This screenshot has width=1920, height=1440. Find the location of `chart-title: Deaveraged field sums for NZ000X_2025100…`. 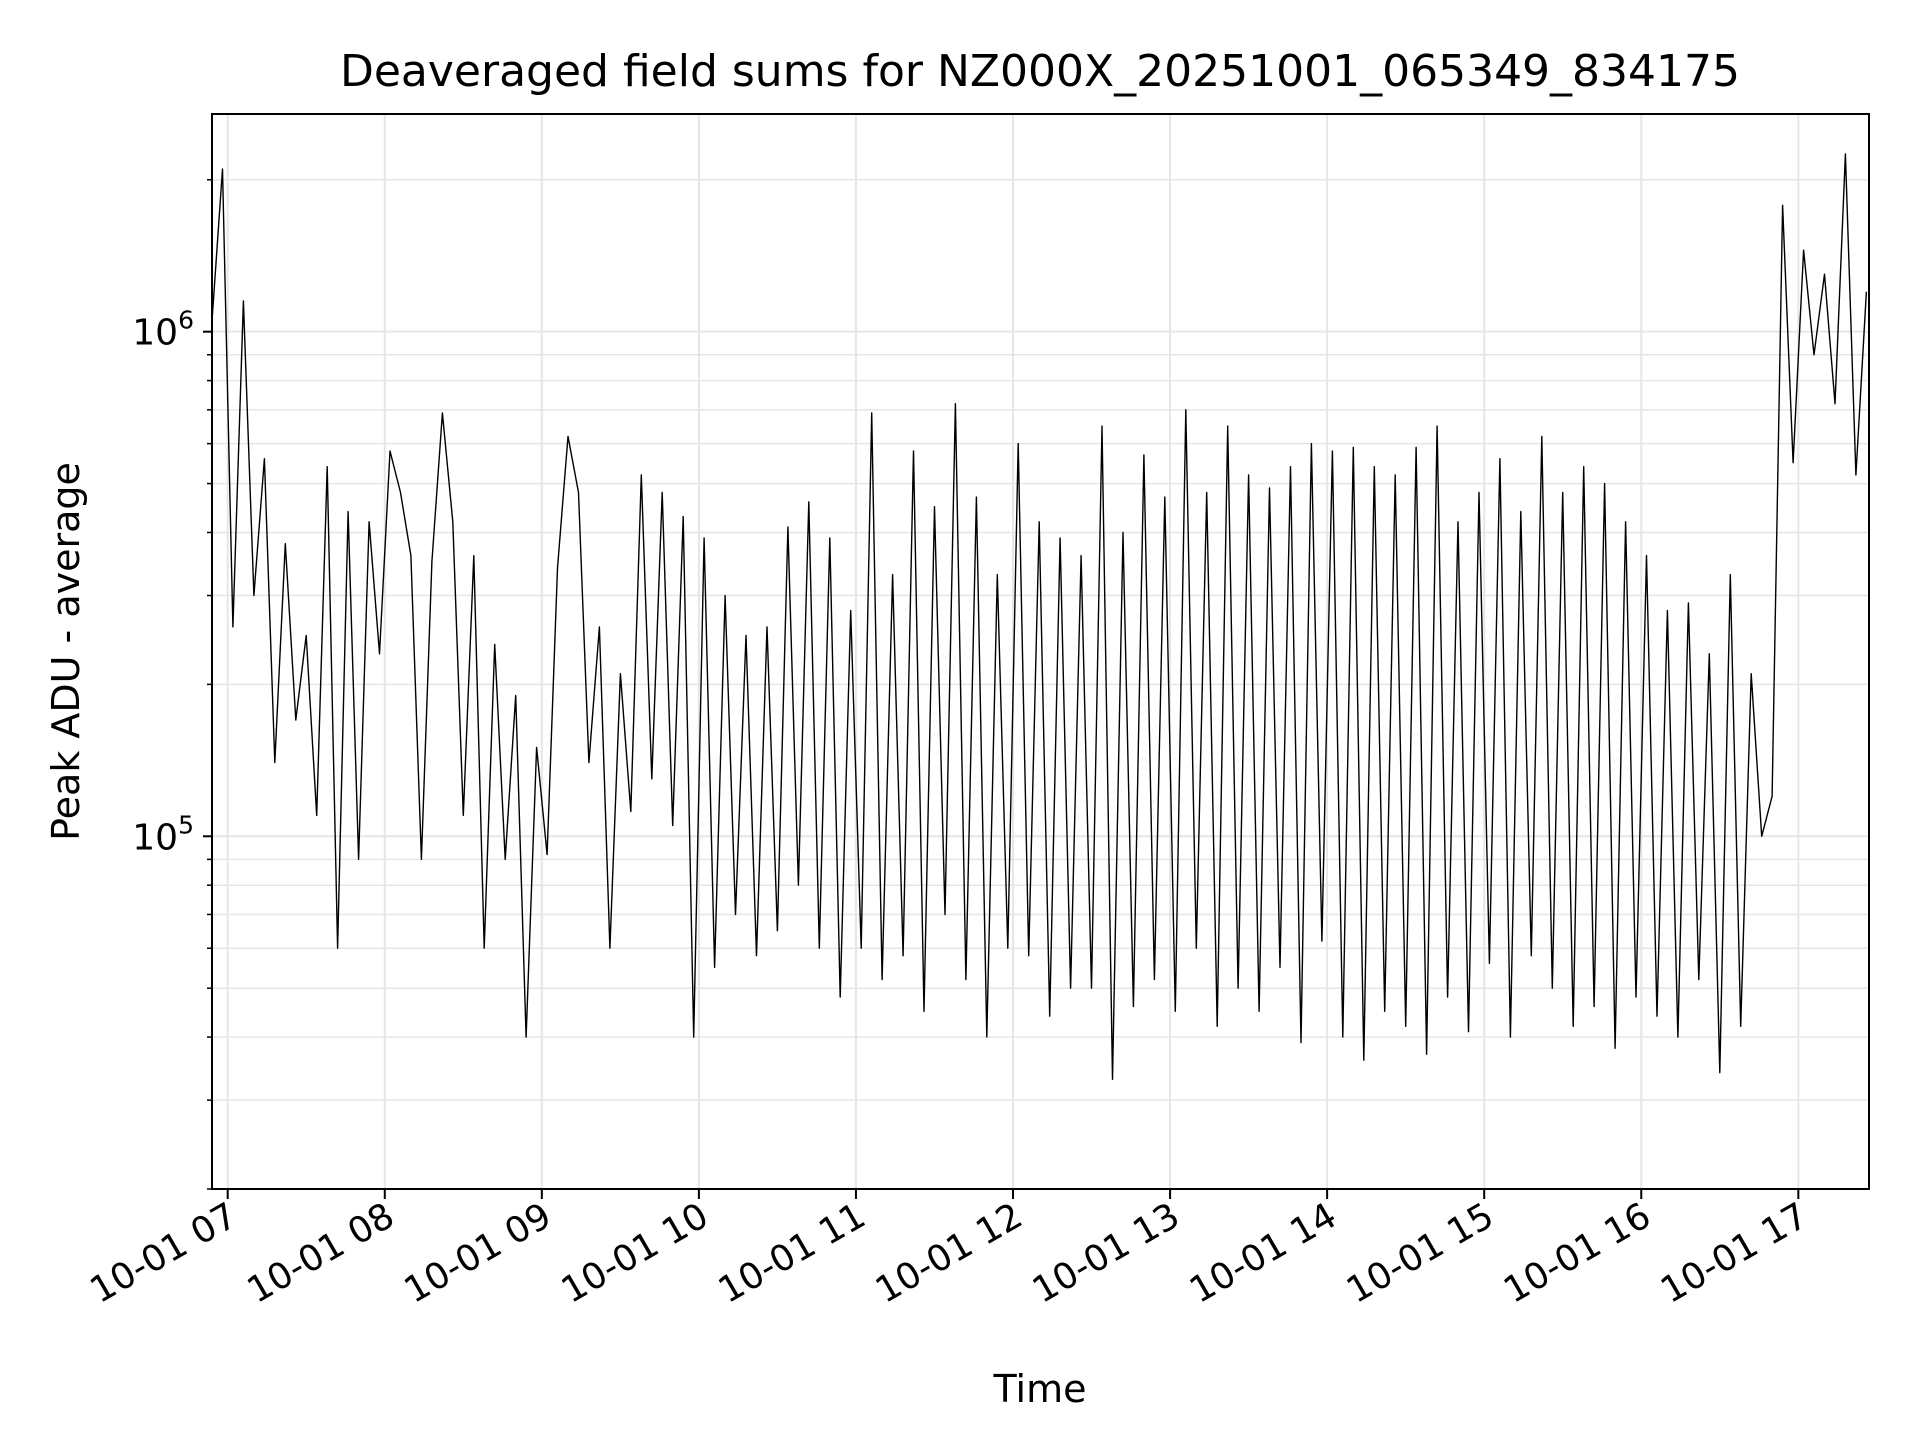

chart-title: Deaveraged field sums for NZ000X_2025100… is located at coordinates (1040, 71).